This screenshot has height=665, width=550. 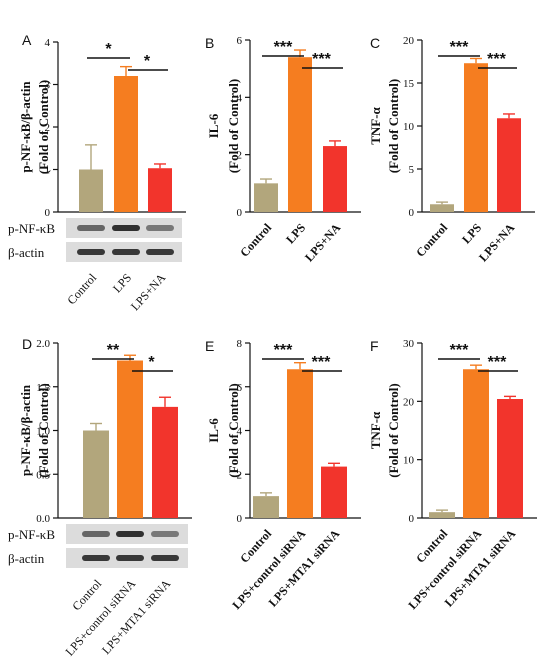 What do you see at coordinates (27, 40) in the screenshot?
I see `panel-letter: A` at bounding box center [27, 40].